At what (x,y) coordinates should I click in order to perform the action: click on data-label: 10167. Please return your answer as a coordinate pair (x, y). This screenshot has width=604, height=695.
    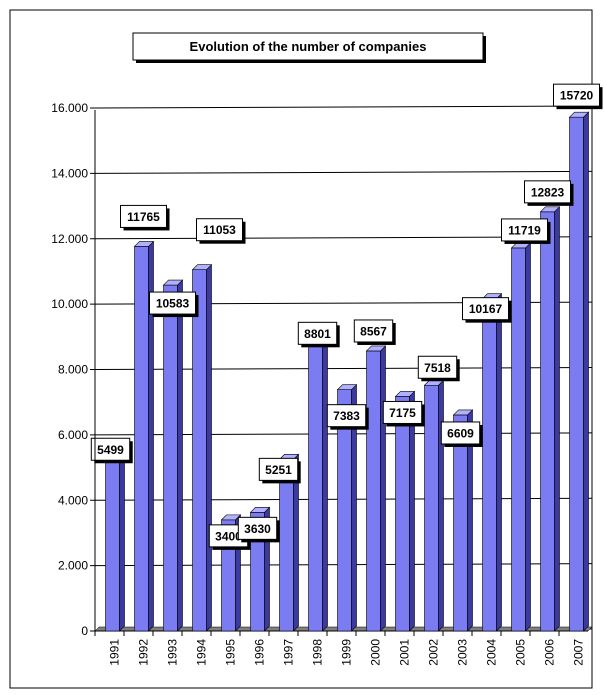
    Looking at the image, I should click on (487, 310).